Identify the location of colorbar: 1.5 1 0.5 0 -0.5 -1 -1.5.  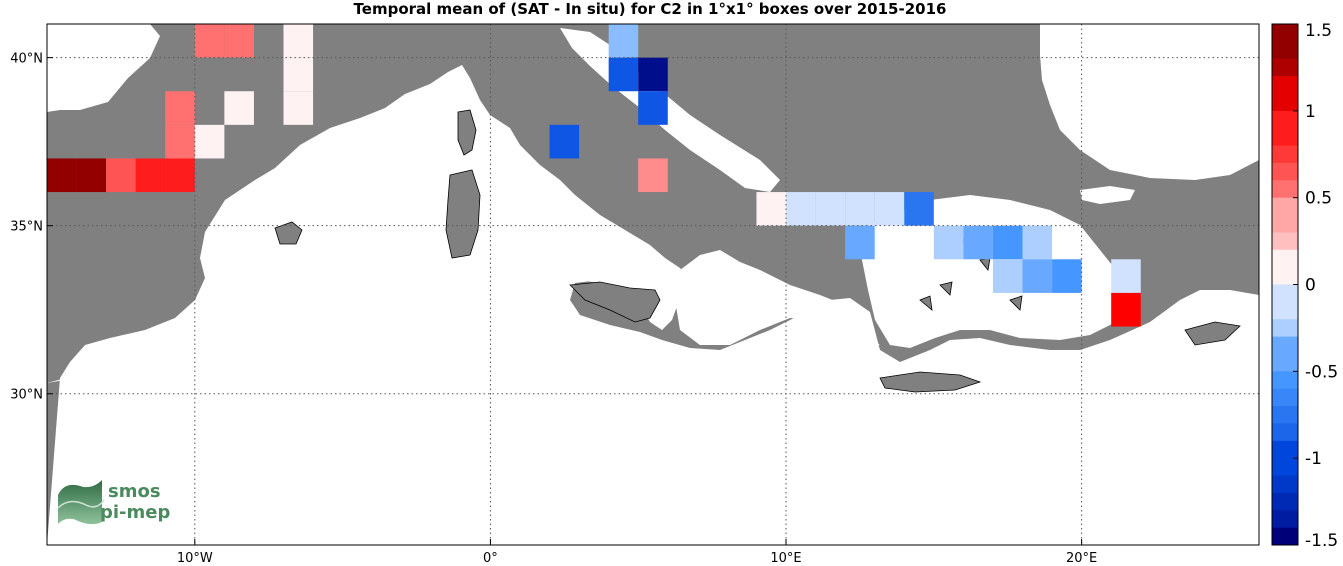
(1304, 286).